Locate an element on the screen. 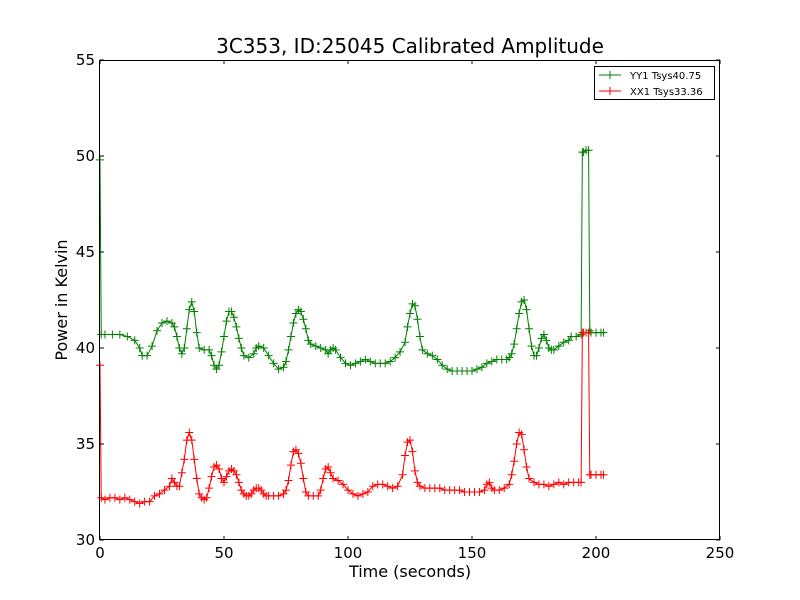 This screenshot has width=800, height=600. x-tick-label: 200 is located at coordinates (596, 553).